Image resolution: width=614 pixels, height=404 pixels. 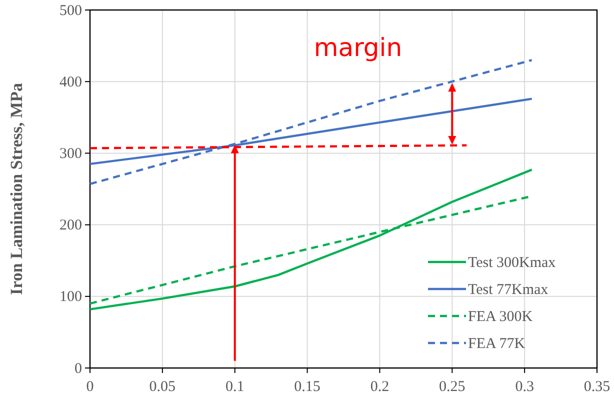 I want to click on x-tick-label: 0.2, so click(x=380, y=387).